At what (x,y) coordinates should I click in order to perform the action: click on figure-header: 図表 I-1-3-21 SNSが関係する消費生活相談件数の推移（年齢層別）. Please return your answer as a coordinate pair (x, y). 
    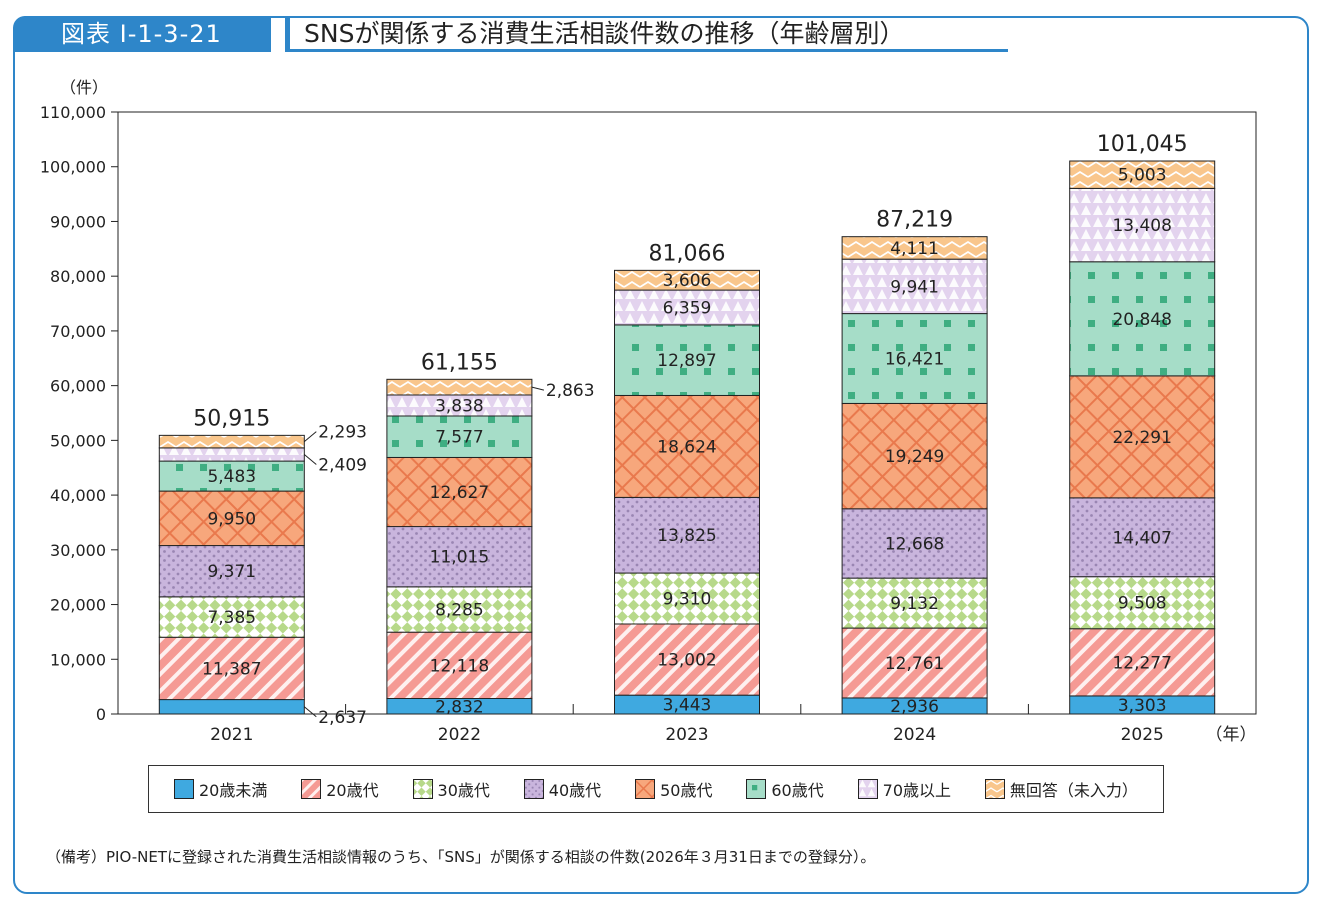
    Looking at the image, I should click on (661, 34).